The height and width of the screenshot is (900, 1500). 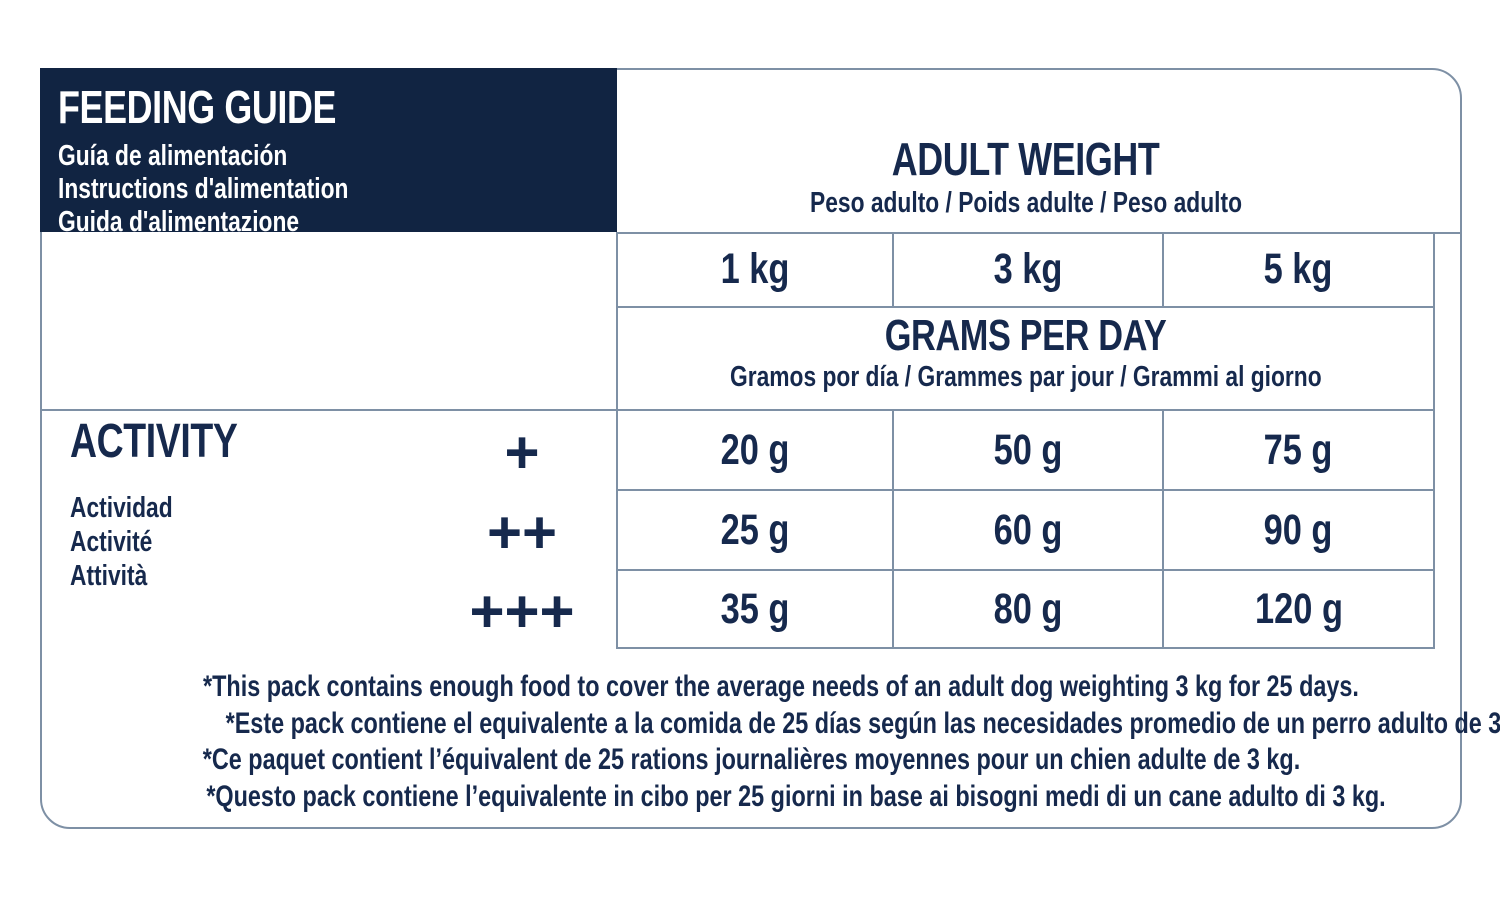 I want to click on activity-subtitle-es: Actividad, so click(x=121, y=508).